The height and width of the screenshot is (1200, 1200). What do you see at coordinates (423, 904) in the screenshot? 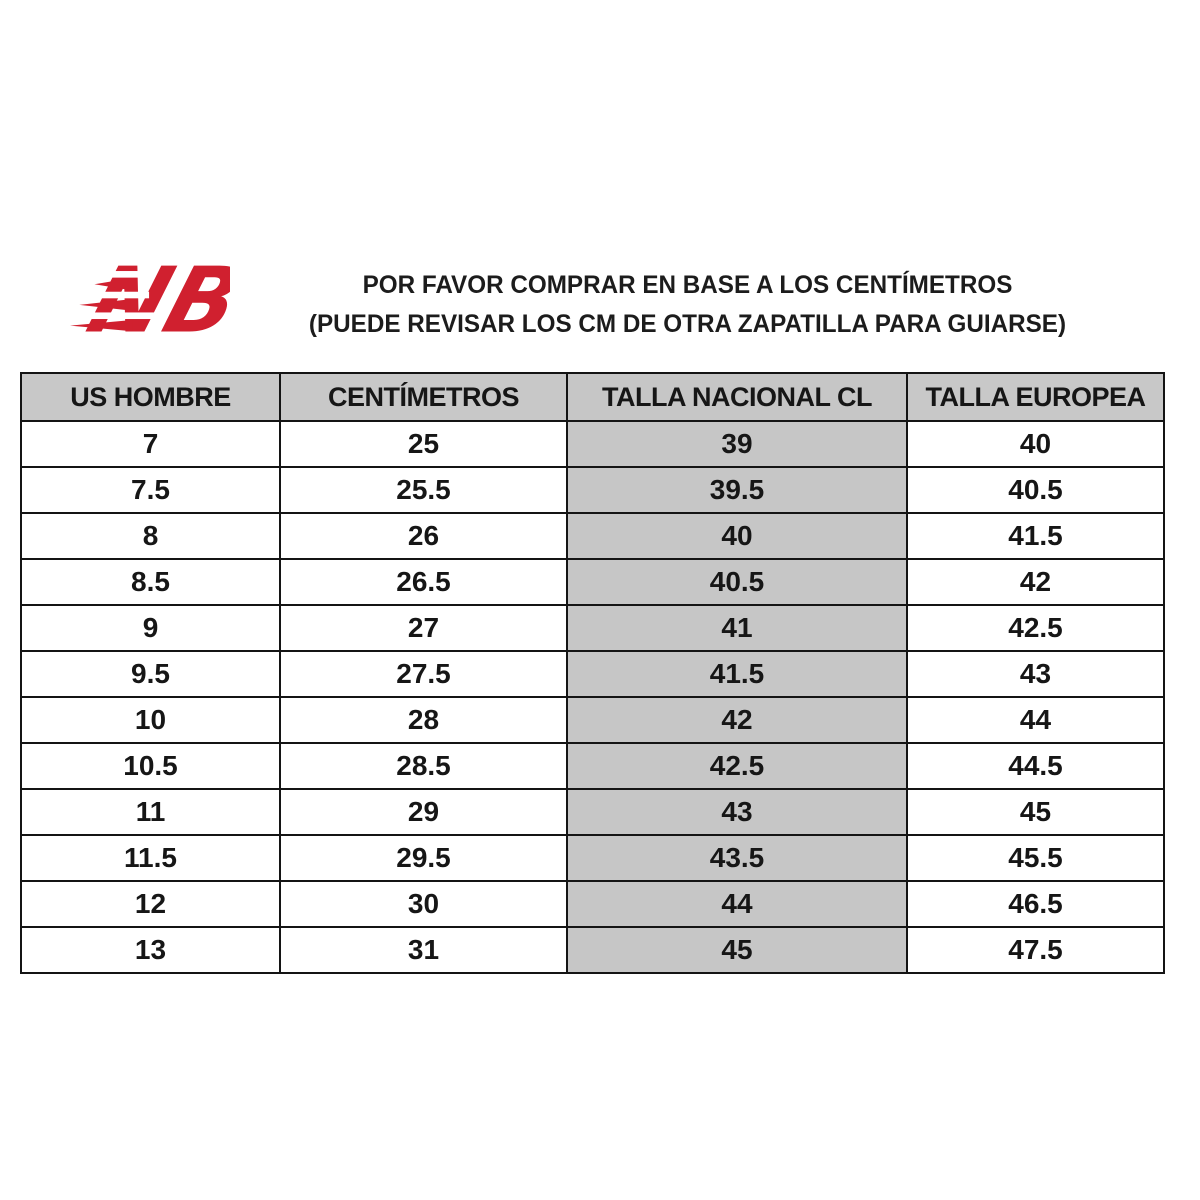
I see `table-cell: 30` at bounding box center [423, 904].